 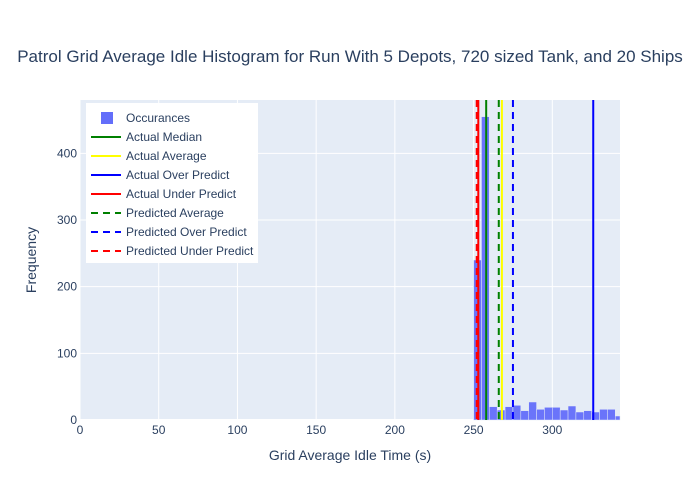 I want to click on x-tick-label: 300, so click(x=552, y=430).